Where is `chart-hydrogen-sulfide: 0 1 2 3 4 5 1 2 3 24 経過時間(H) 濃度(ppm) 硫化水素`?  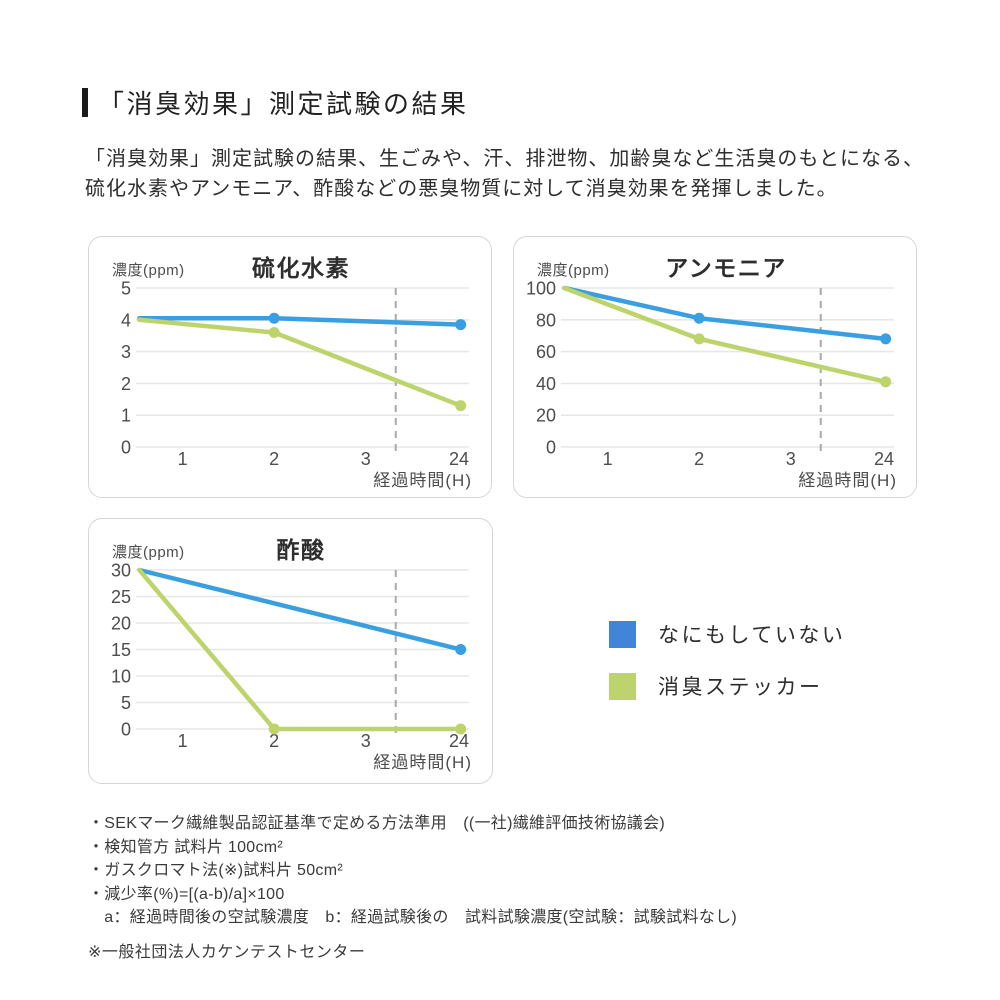 chart-hydrogen-sulfide: 0 1 2 3 4 5 1 2 3 24 経過時間(H) 濃度(ppm) 硫化水素 is located at coordinates (292, 372).